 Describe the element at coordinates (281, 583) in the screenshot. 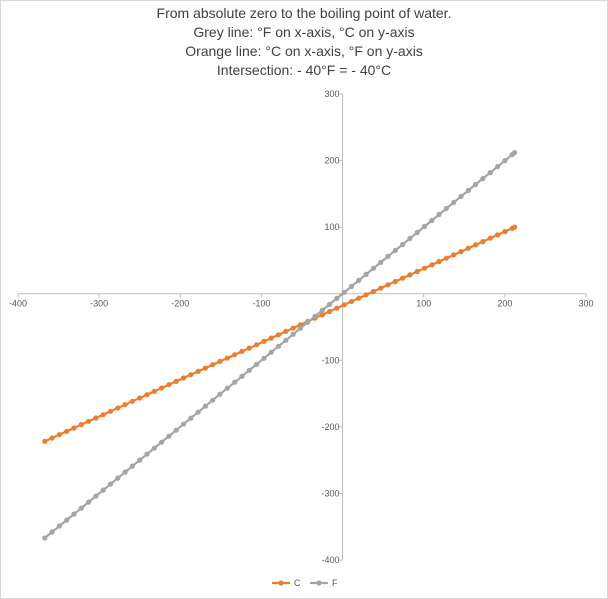

I see `legend-marker-C` at that location.